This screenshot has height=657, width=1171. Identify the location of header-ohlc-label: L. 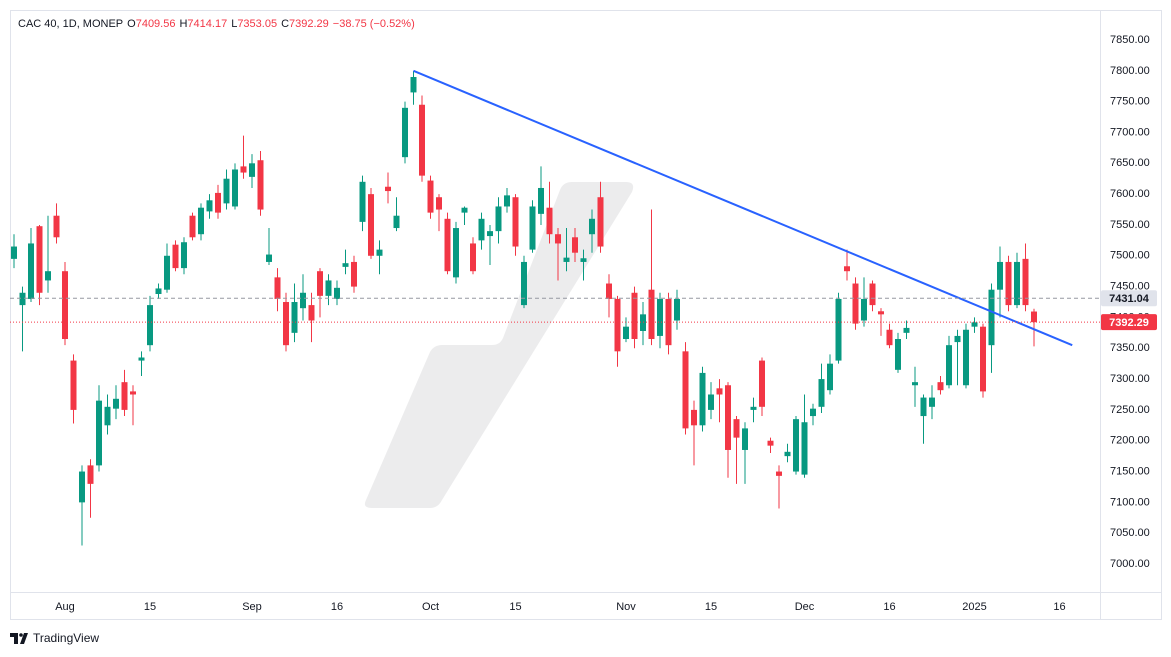
(234, 24).